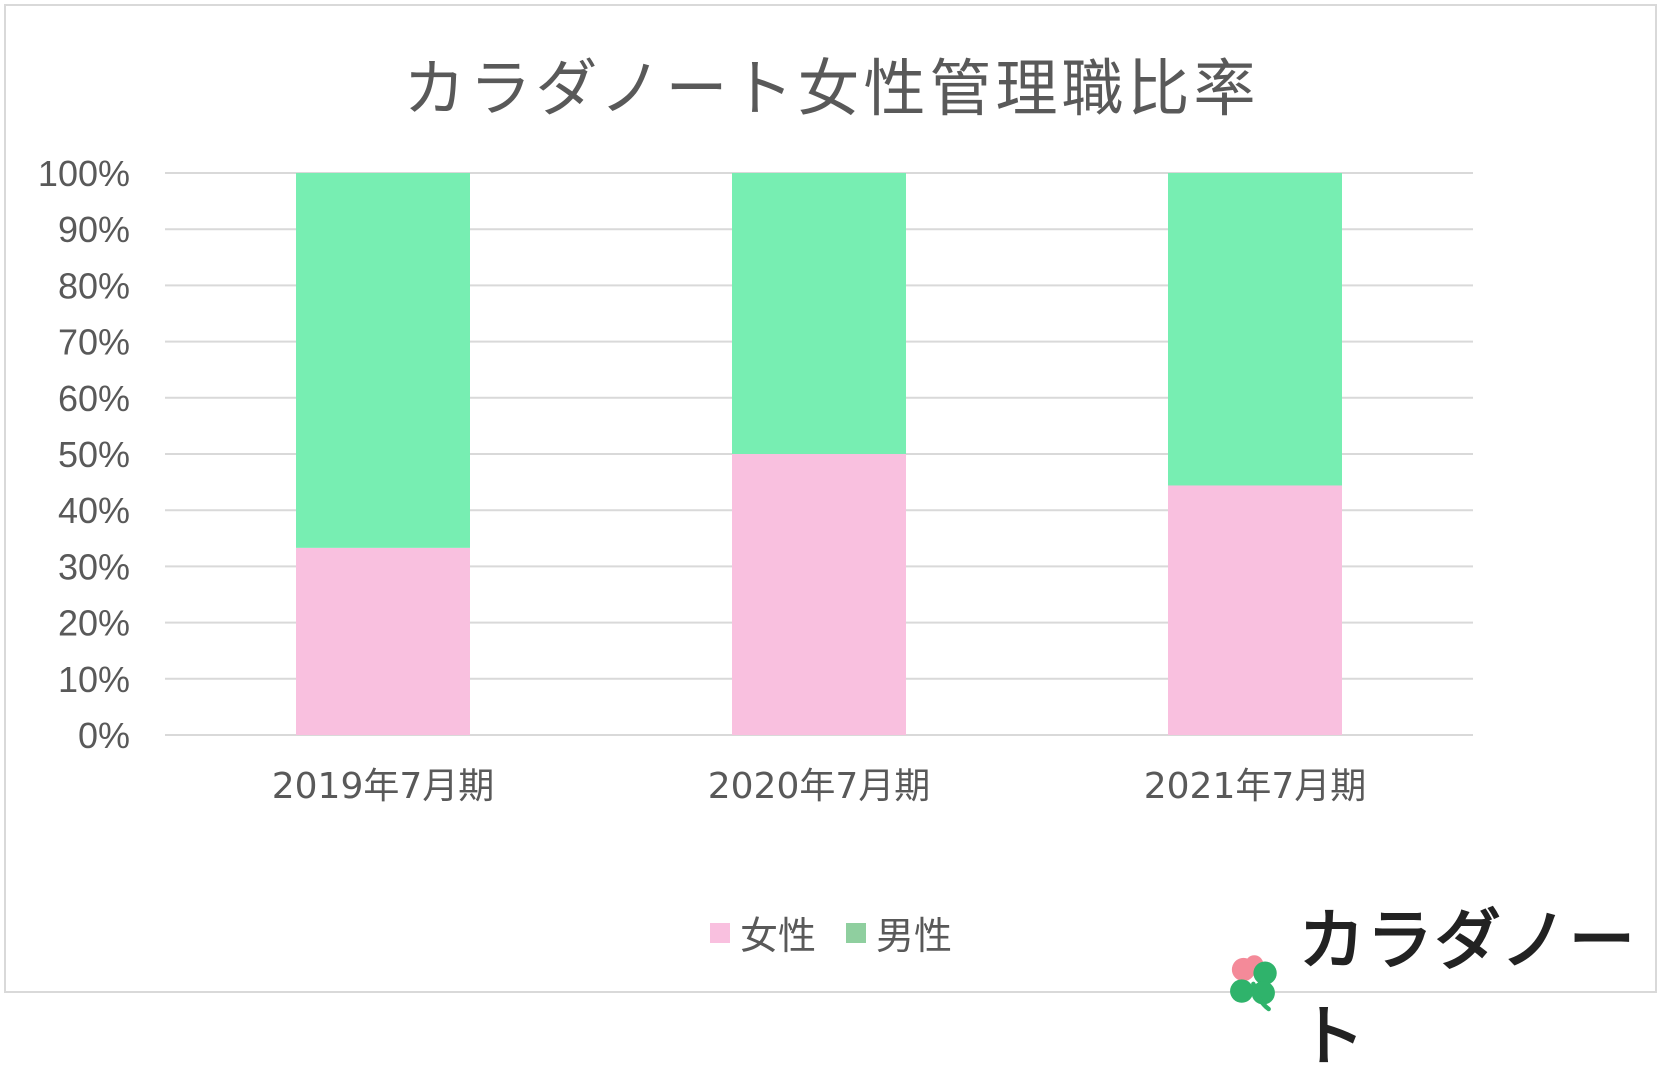 This screenshot has height=1079, width=1663. I want to click on legend-swatch-female, so click(720, 932).